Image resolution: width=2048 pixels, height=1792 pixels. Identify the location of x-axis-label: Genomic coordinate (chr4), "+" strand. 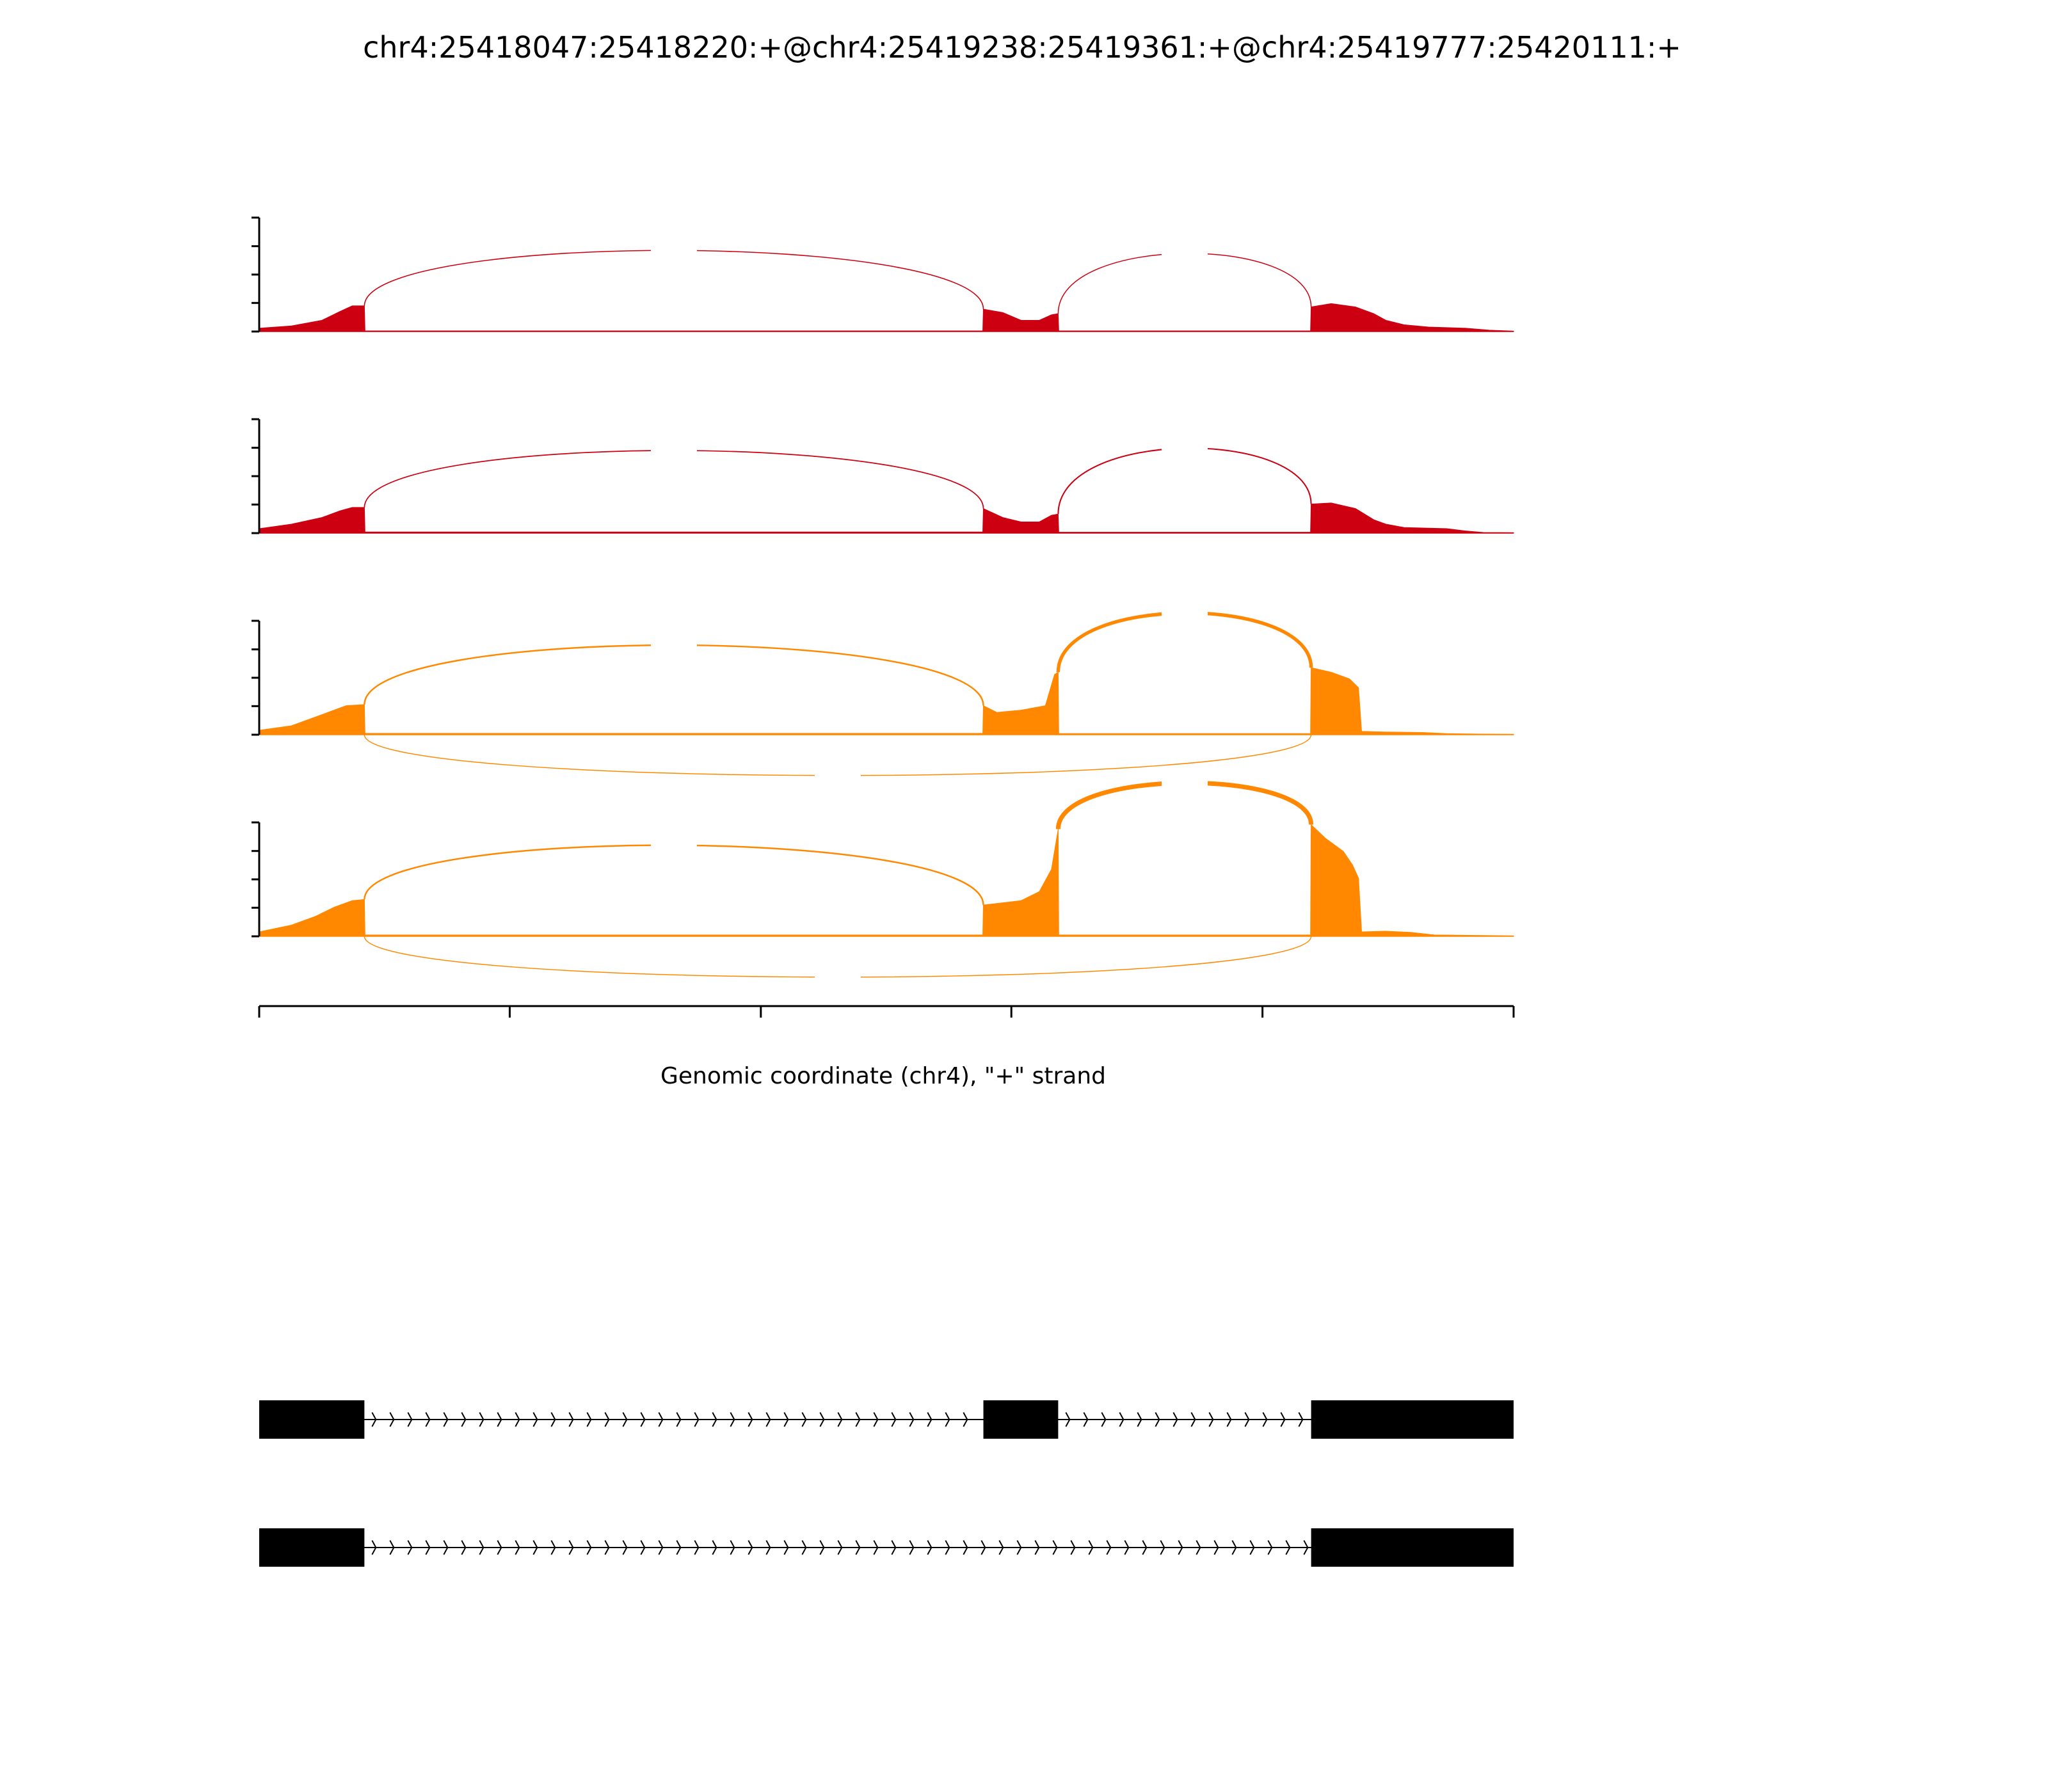
(883, 1076).